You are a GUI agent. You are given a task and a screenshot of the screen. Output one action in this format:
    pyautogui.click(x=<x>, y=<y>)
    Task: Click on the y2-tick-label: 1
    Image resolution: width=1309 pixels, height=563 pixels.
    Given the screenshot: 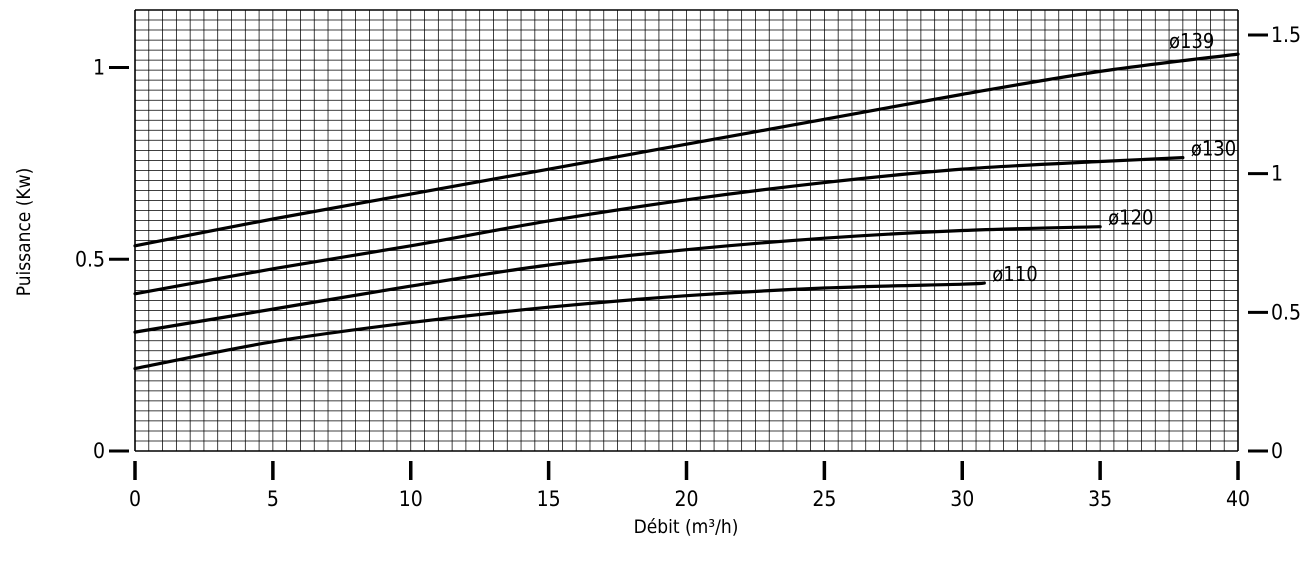 What is the action you would take?
    pyautogui.click(x=1277, y=174)
    